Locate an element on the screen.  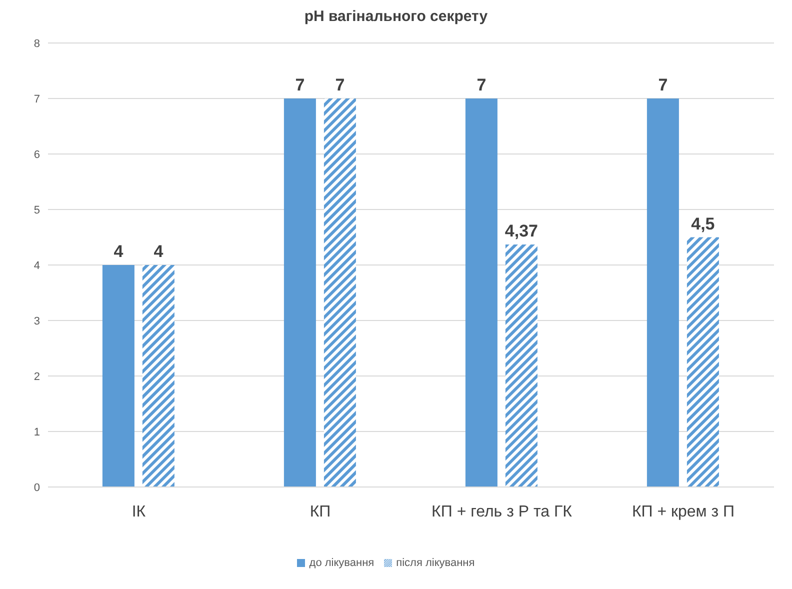
y-tick-label: 0 is located at coordinates (37, 488).